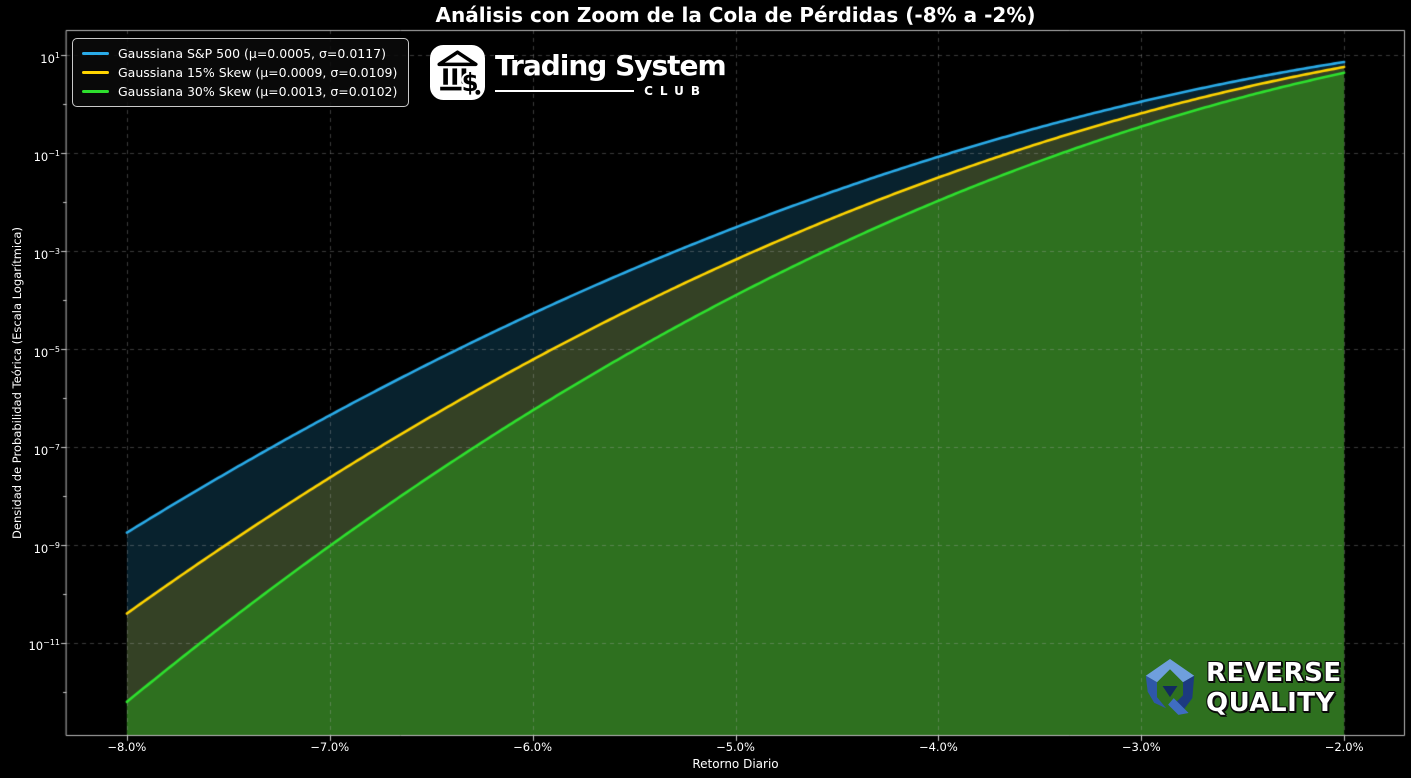 This screenshot has height=778, width=1411. What do you see at coordinates (46, 352) in the screenshot?
I see `y-tick-label: 10⁻⁵` at bounding box center [46, 352].